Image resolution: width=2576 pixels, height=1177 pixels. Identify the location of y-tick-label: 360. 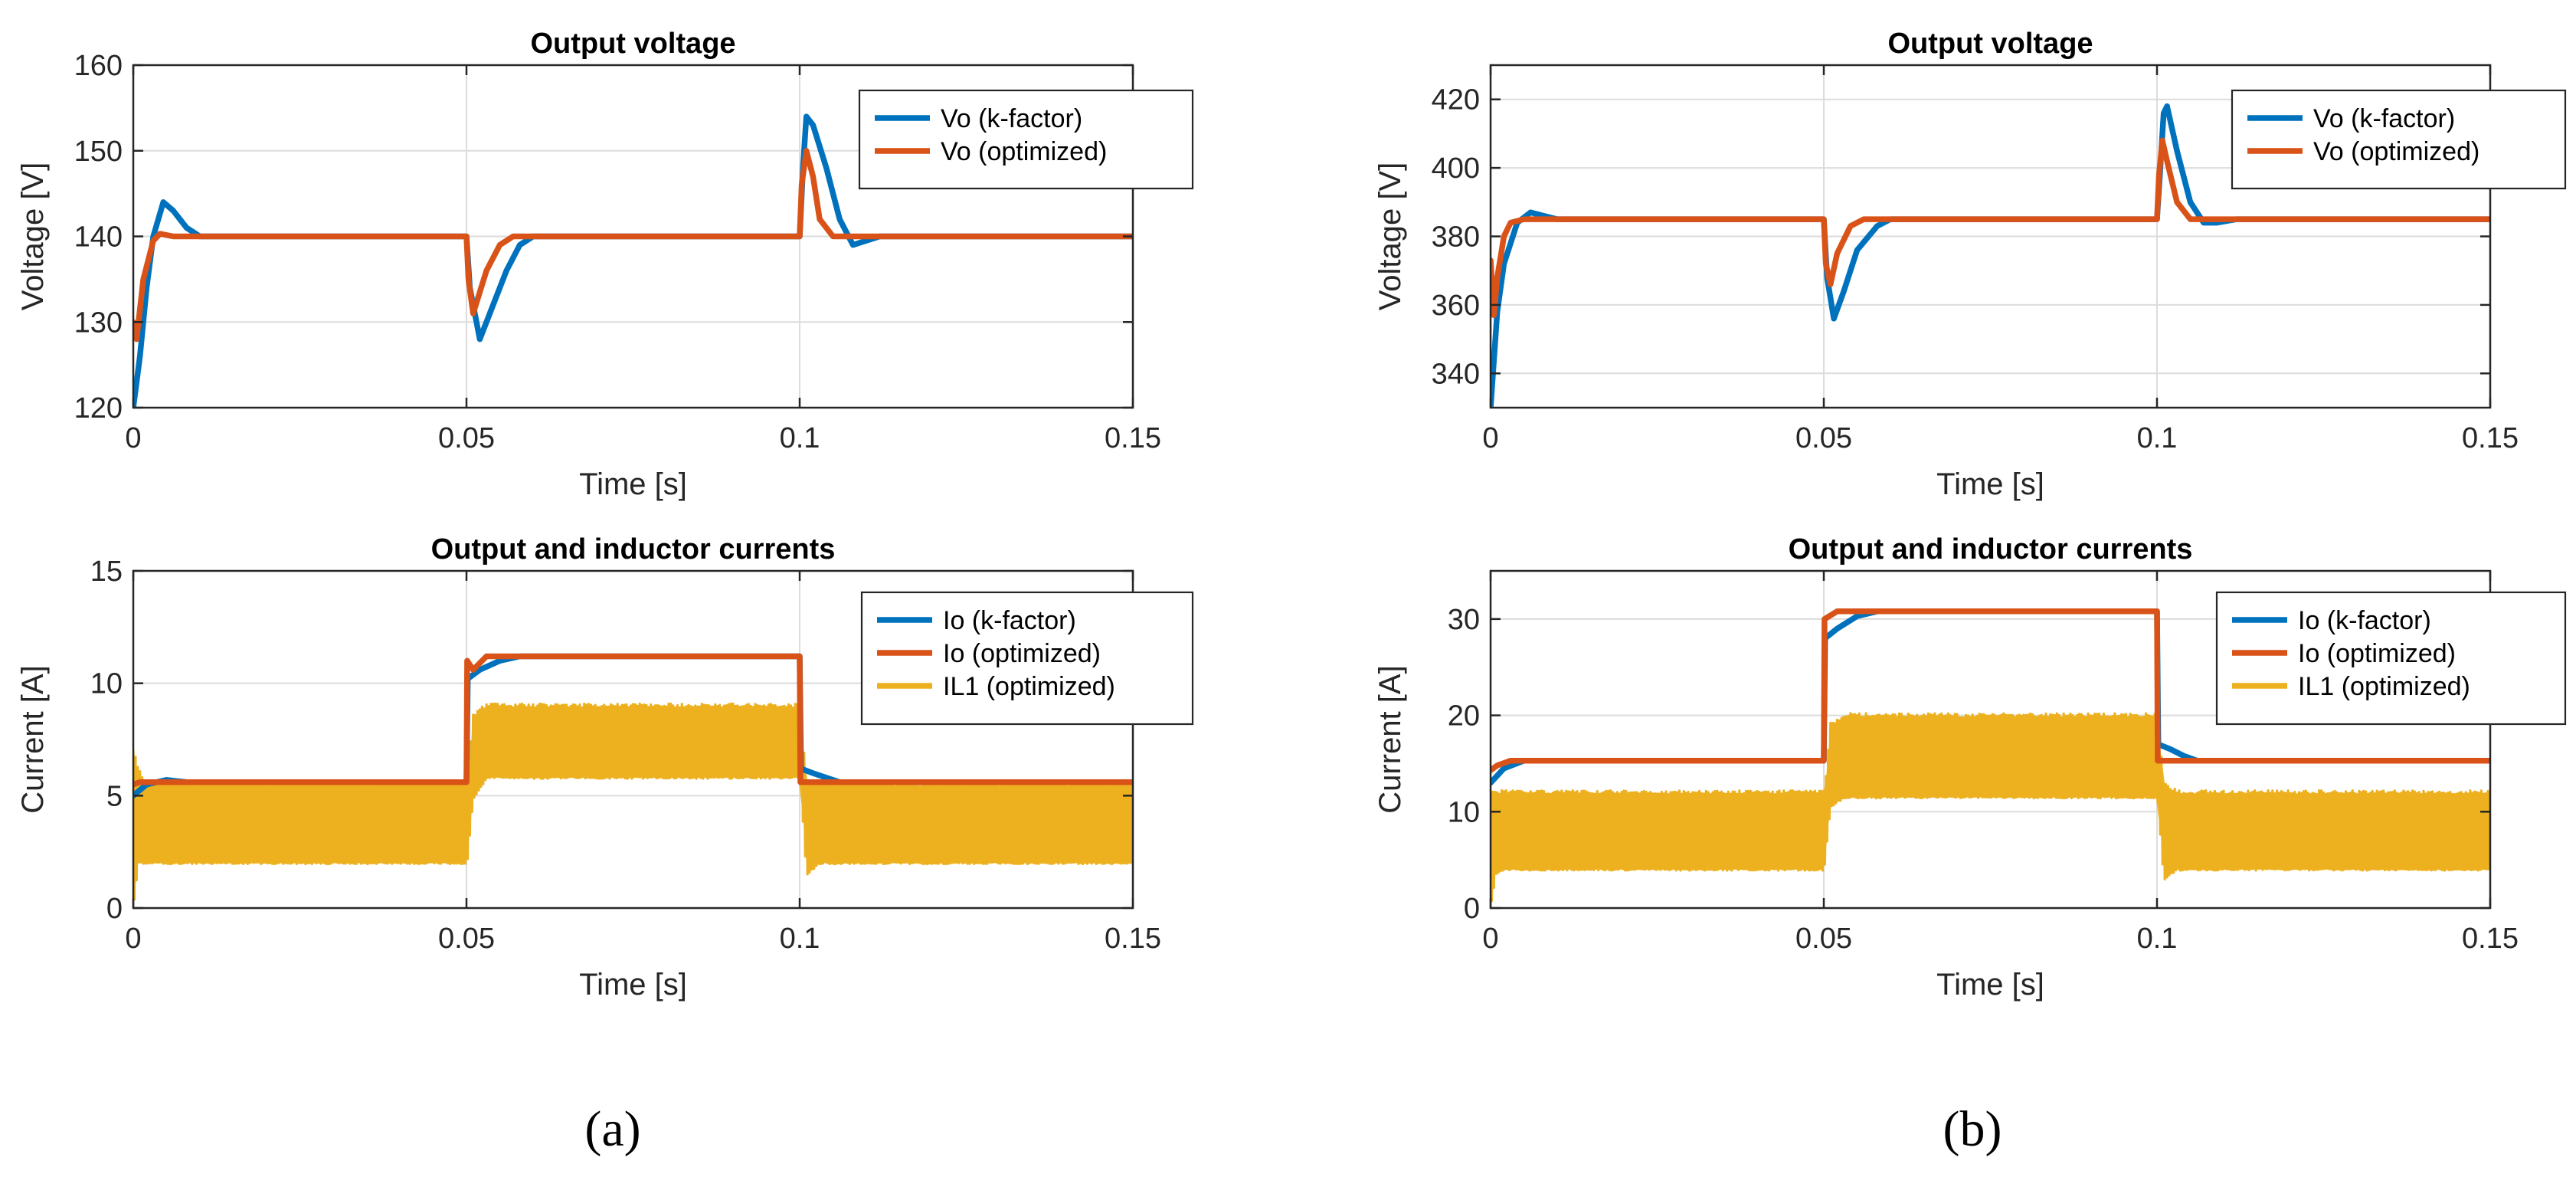
(1456, 306).